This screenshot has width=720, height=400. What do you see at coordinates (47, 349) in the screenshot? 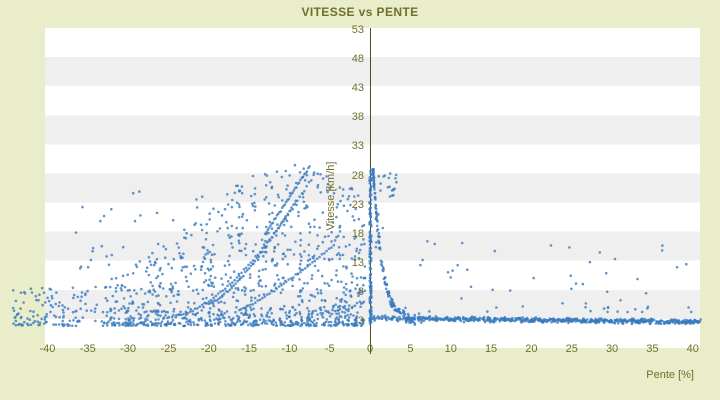
I see `x-tick-label: -40` at bounding box center [47, 349].